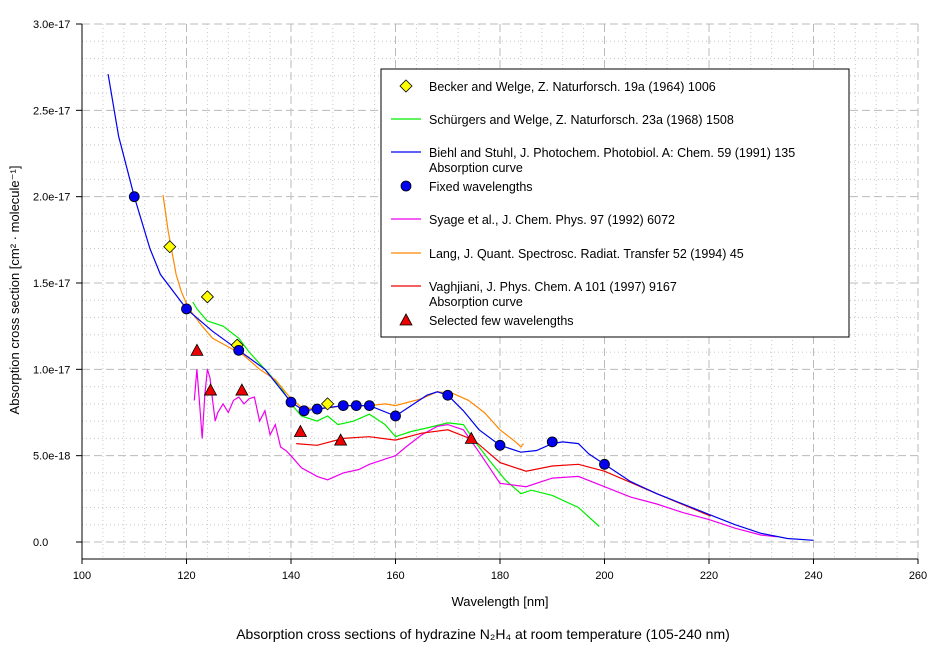  What do you see at coordinates (813, 576) in the screenshot?
I see `x-tick-label: 240` at bounding box center [813, 576].